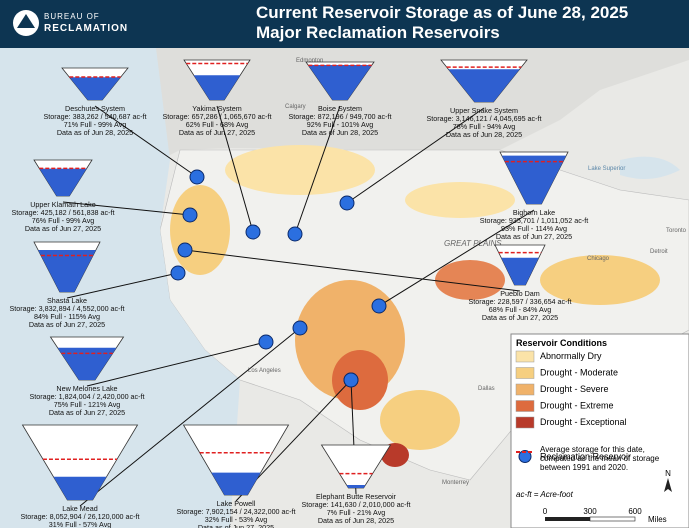 This screenshot has width=689, height=528. Describe the element at coordinates (605, 515) in the screenshot. I see `scale-bar: 0 300 600 Miles` at that location.